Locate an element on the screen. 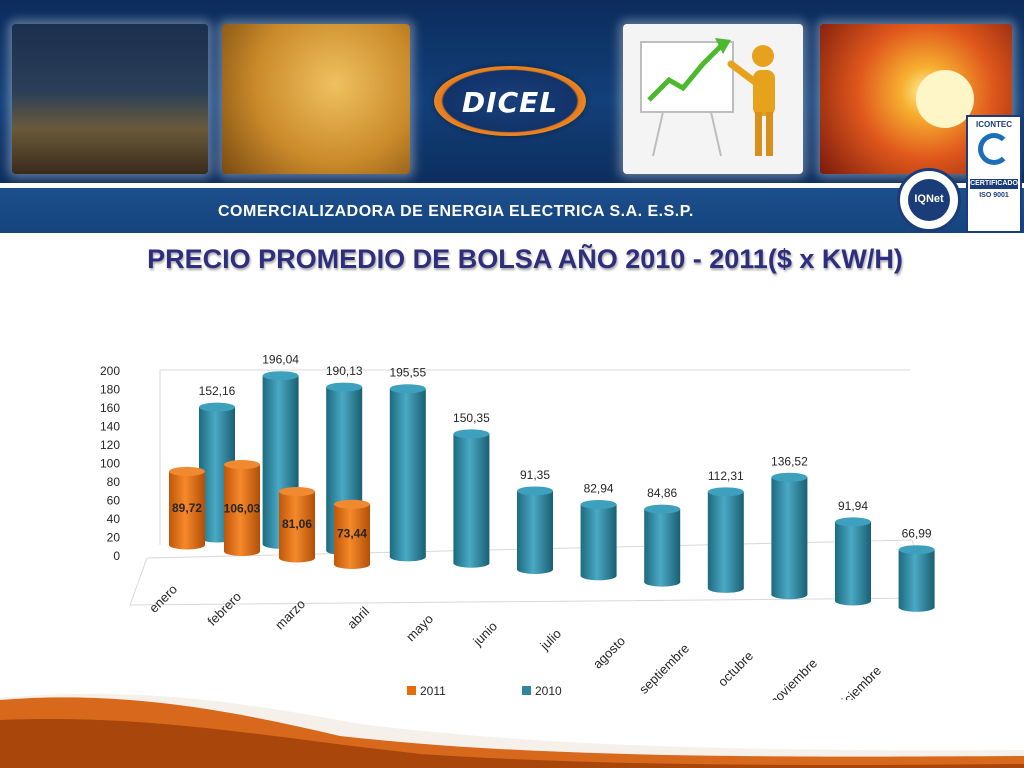 This screenshot has height=768, width=1024. header-divider is located at coordinates (512, 185).